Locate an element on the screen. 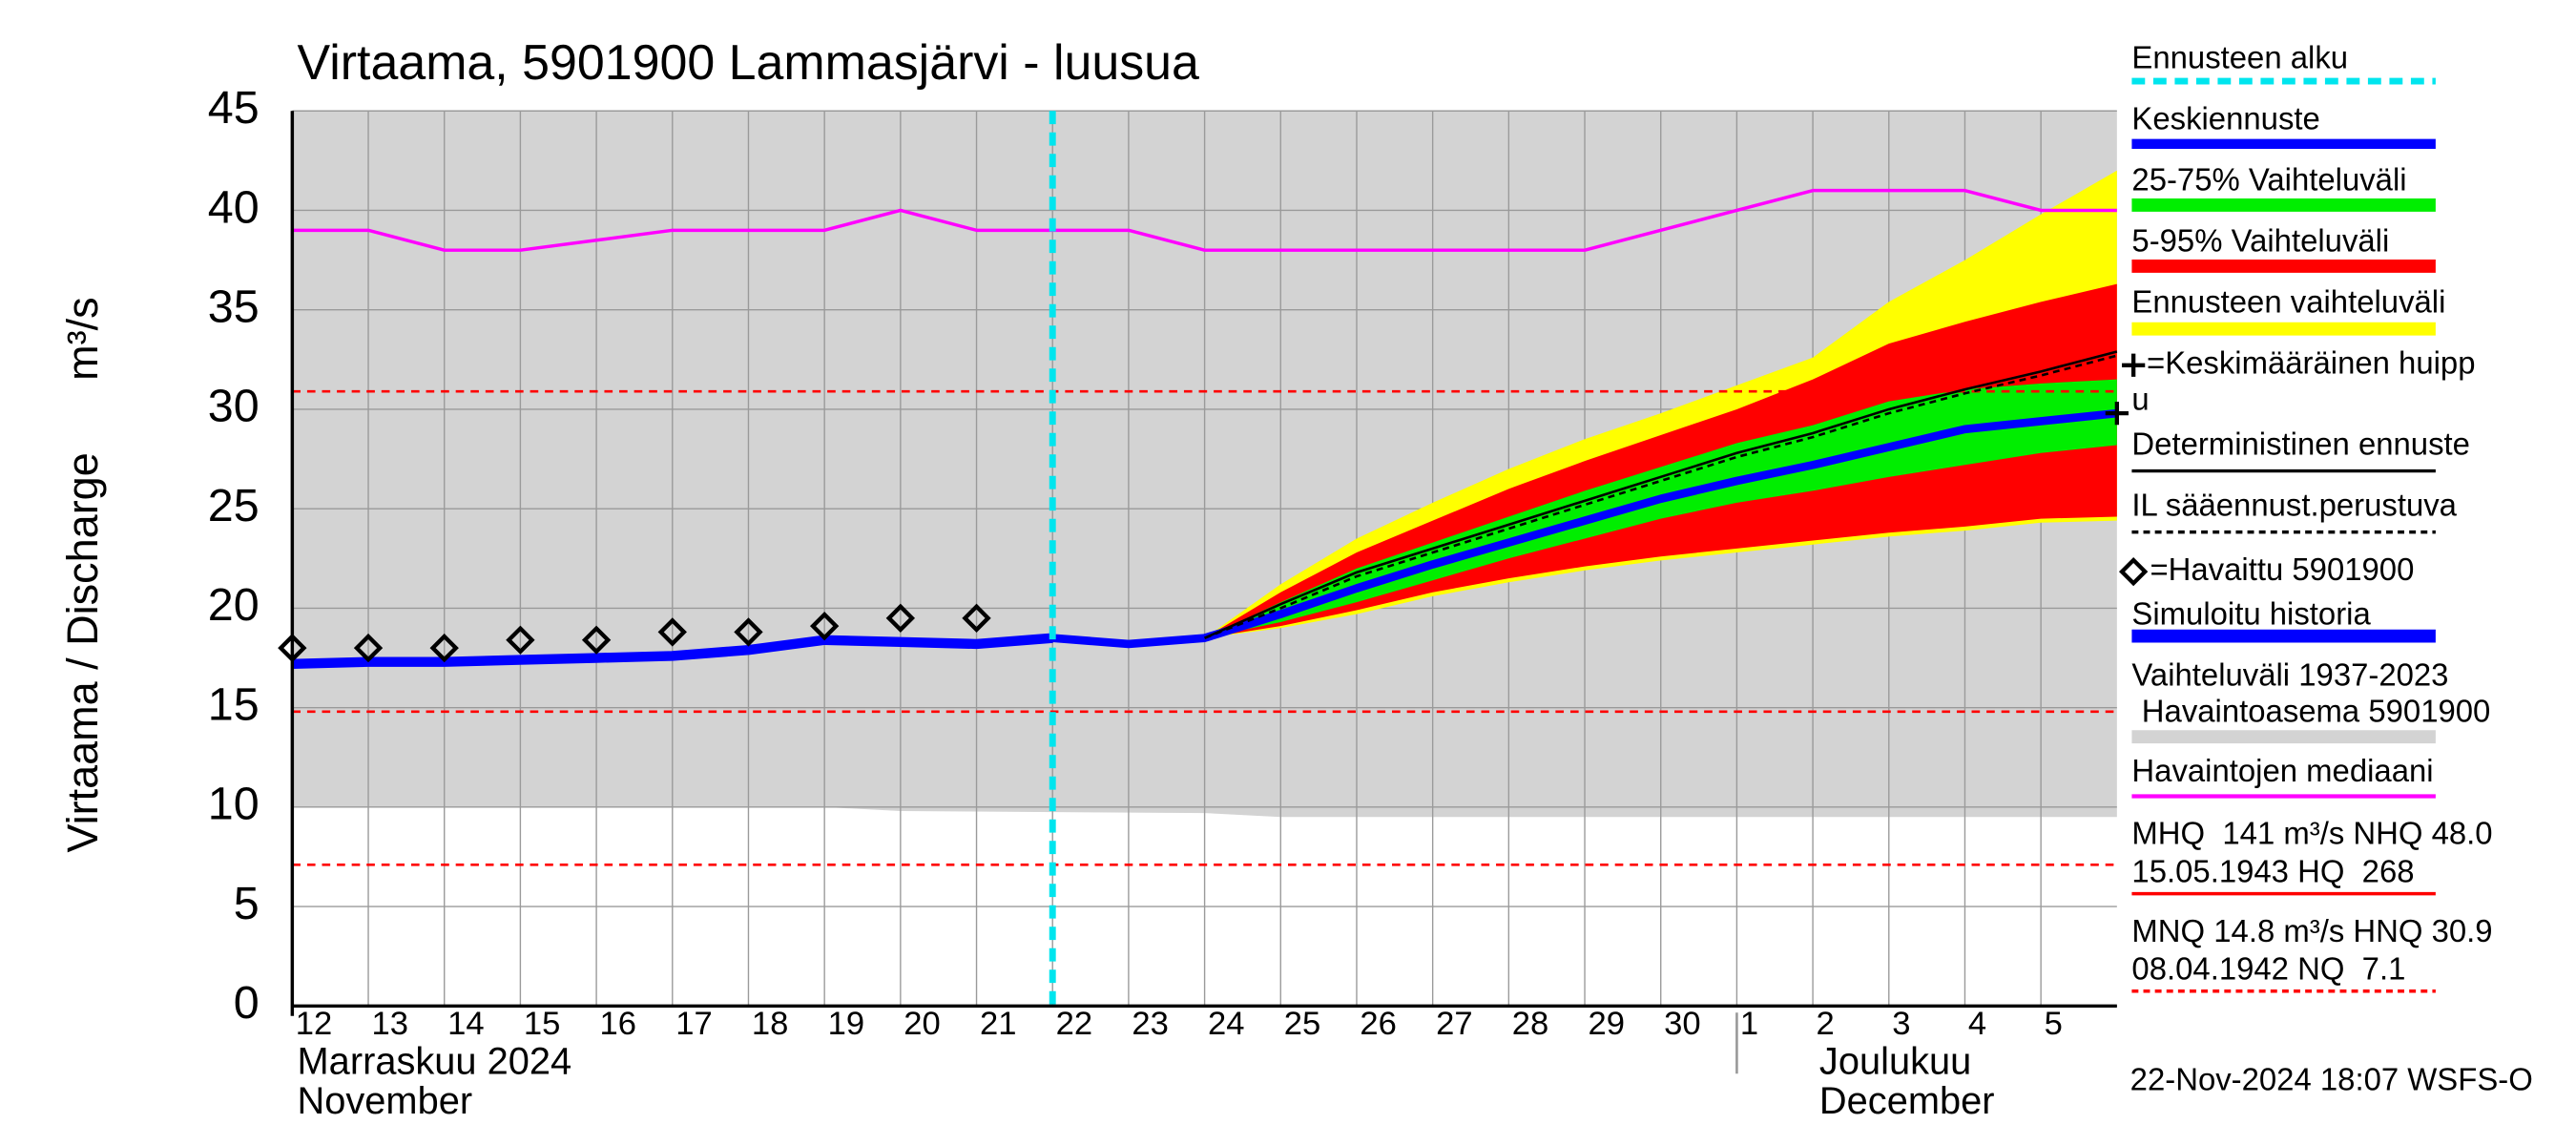  peak-marker is located at coordinates (2117, 414).